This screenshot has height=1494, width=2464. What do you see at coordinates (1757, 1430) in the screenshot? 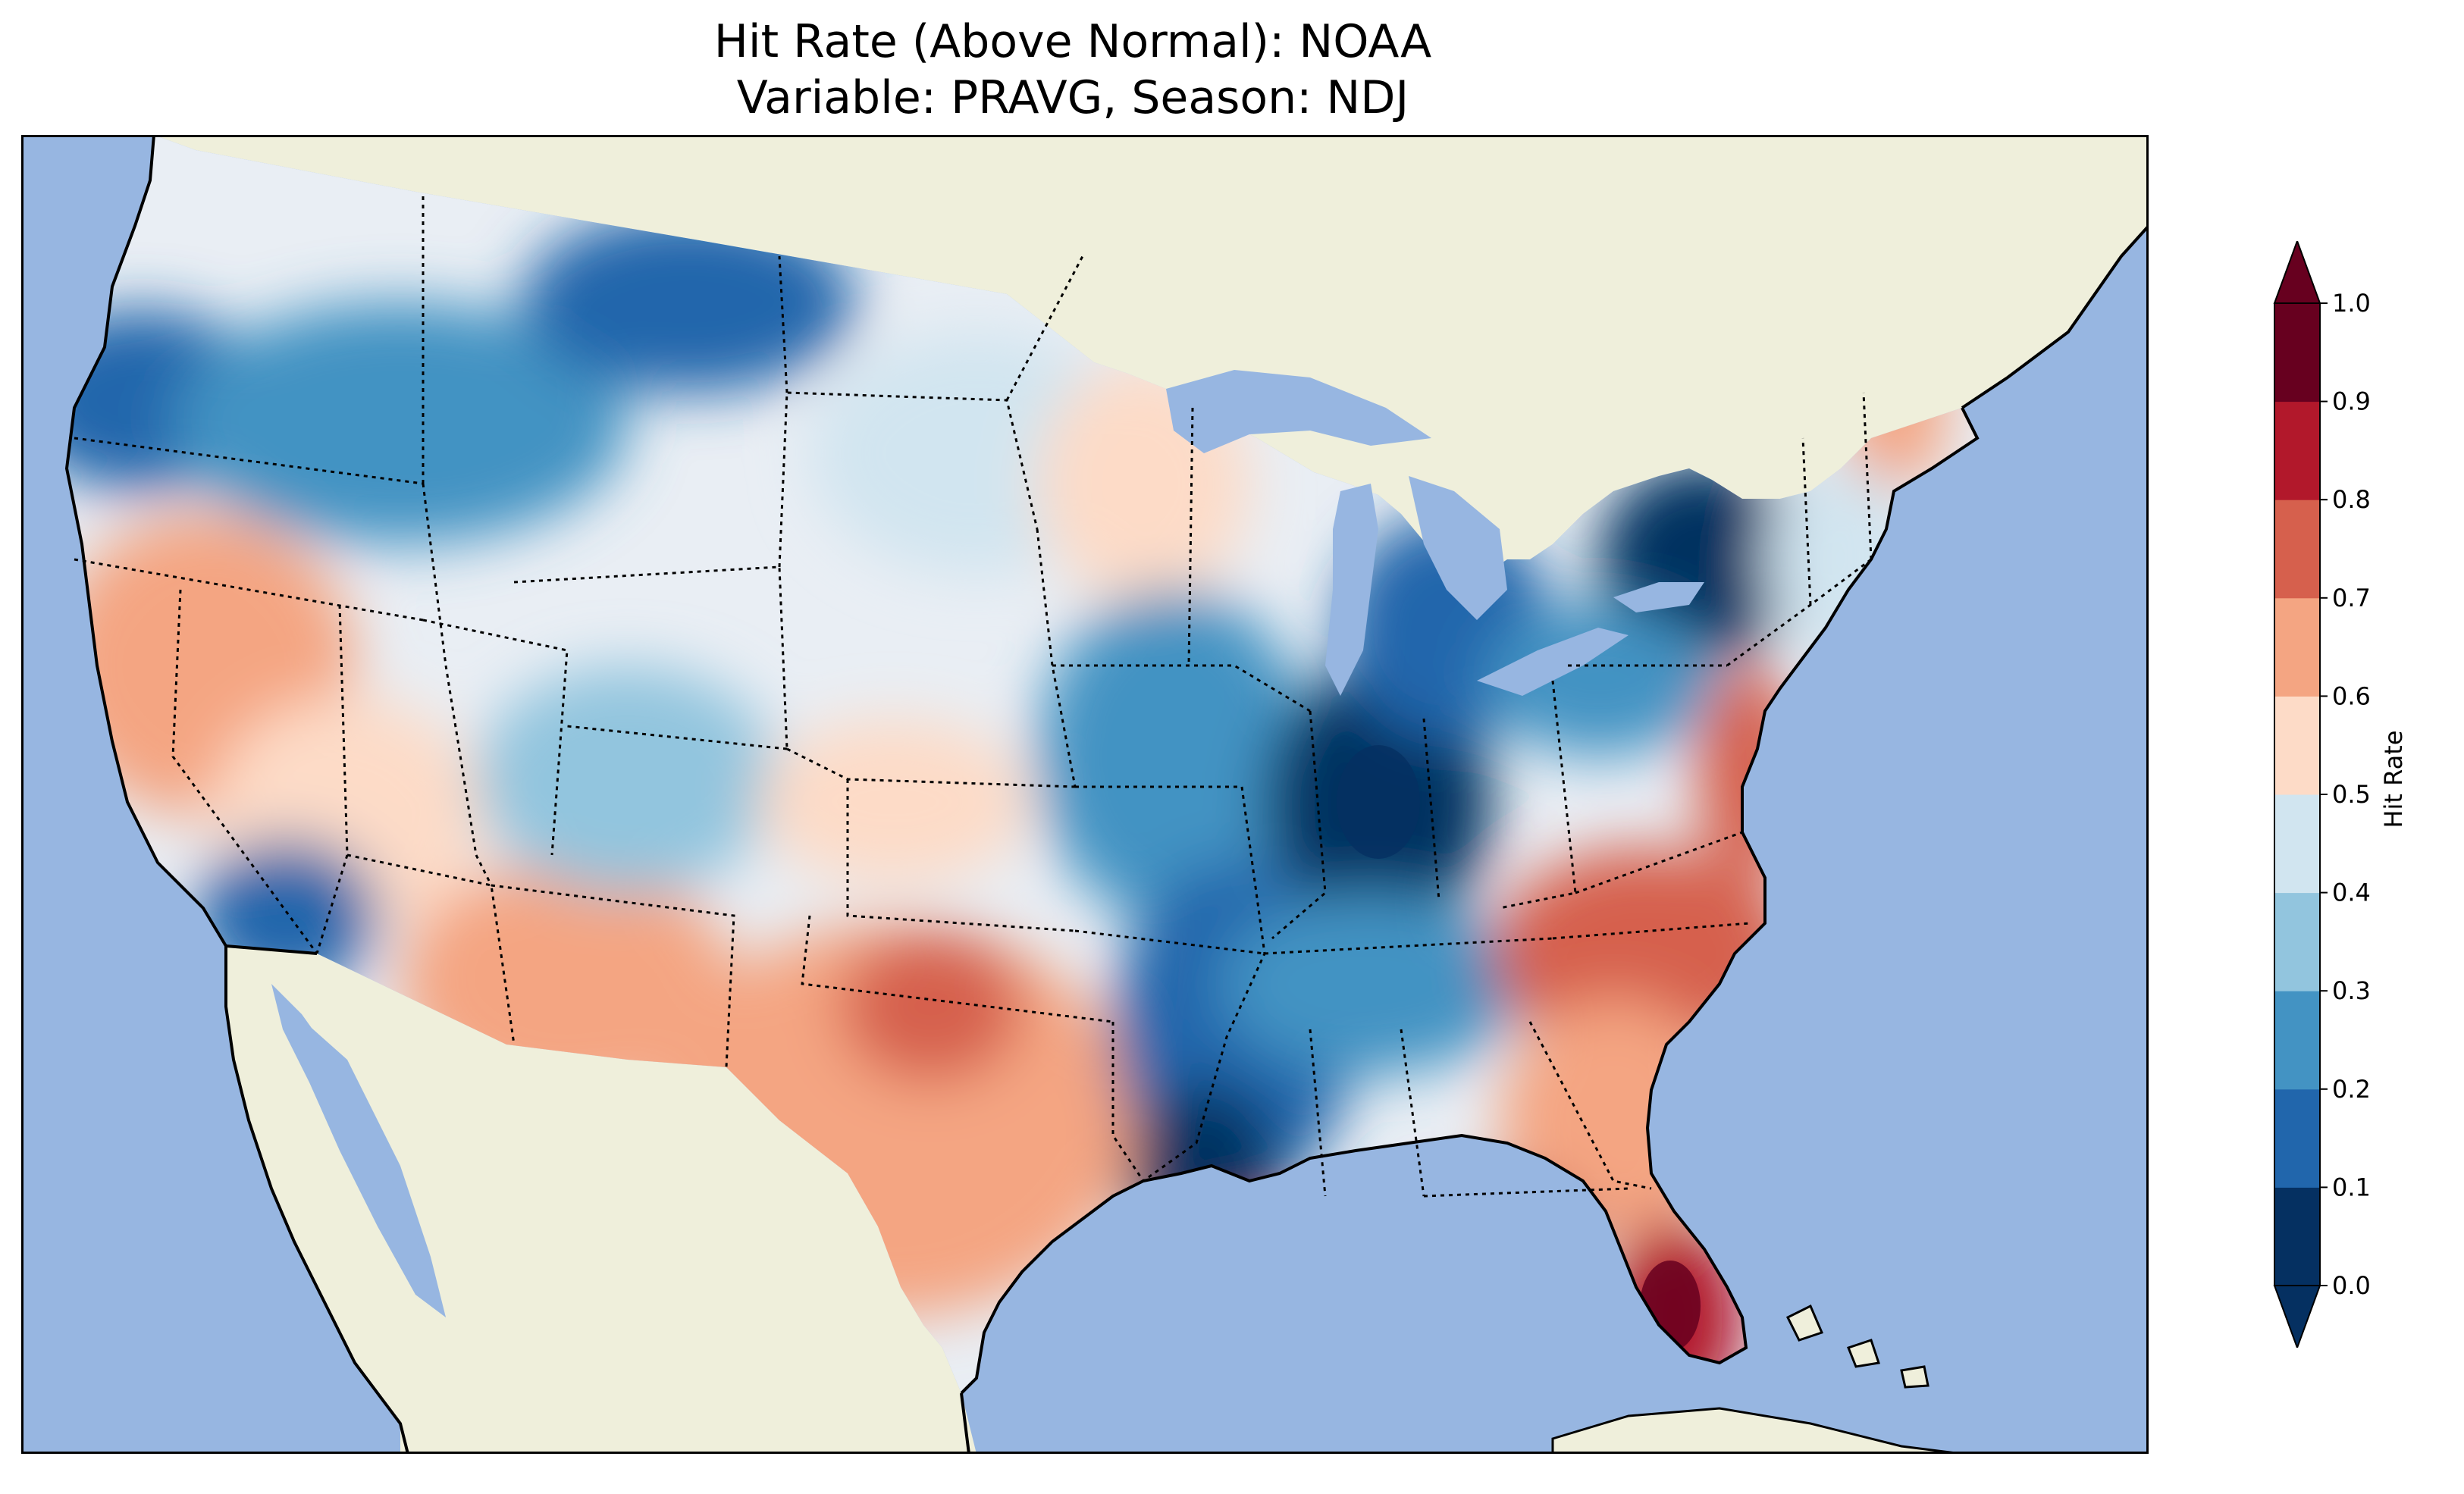
I see `cuba-island` at bounding box center [1757, 1430].